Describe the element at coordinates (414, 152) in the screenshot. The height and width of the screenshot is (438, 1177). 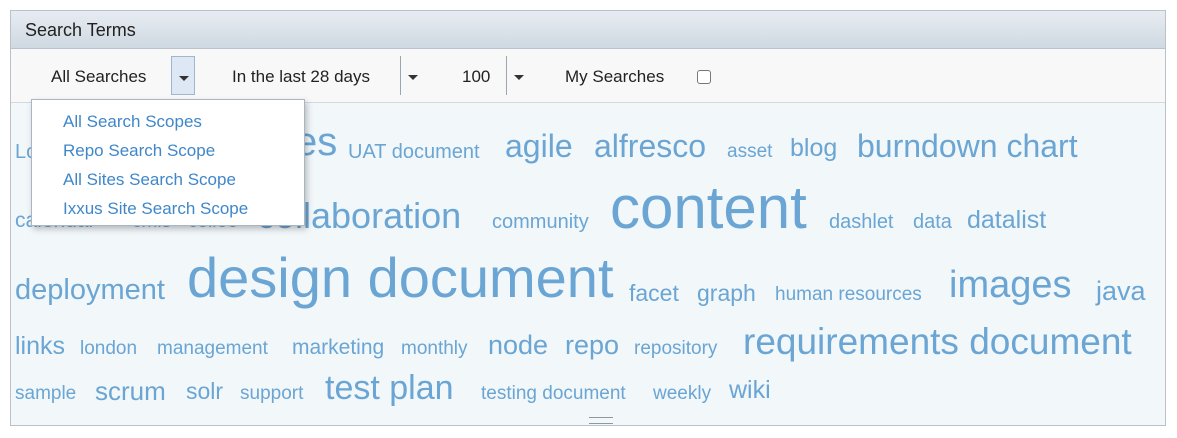
I see `cloud-term: UAT document` at that location.